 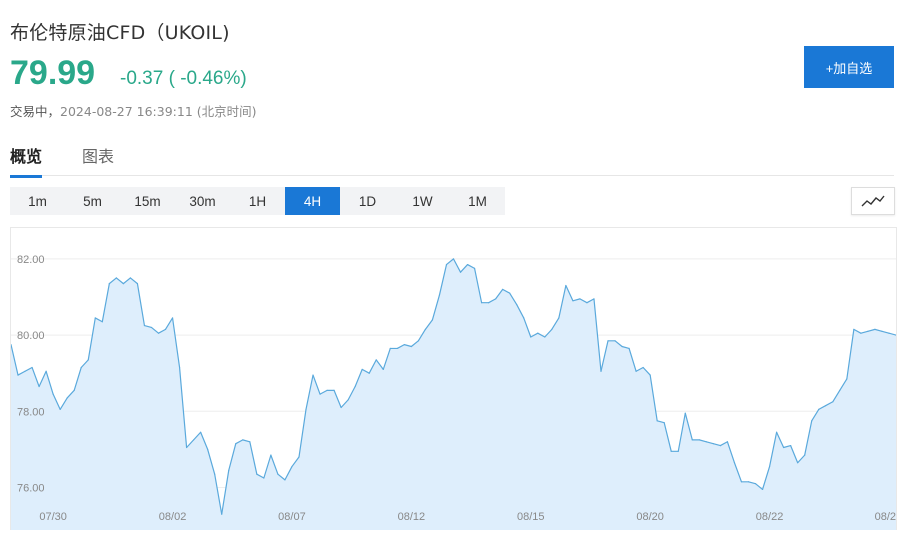 I want to click on line-chart-icon, so click(x=873, y=201).